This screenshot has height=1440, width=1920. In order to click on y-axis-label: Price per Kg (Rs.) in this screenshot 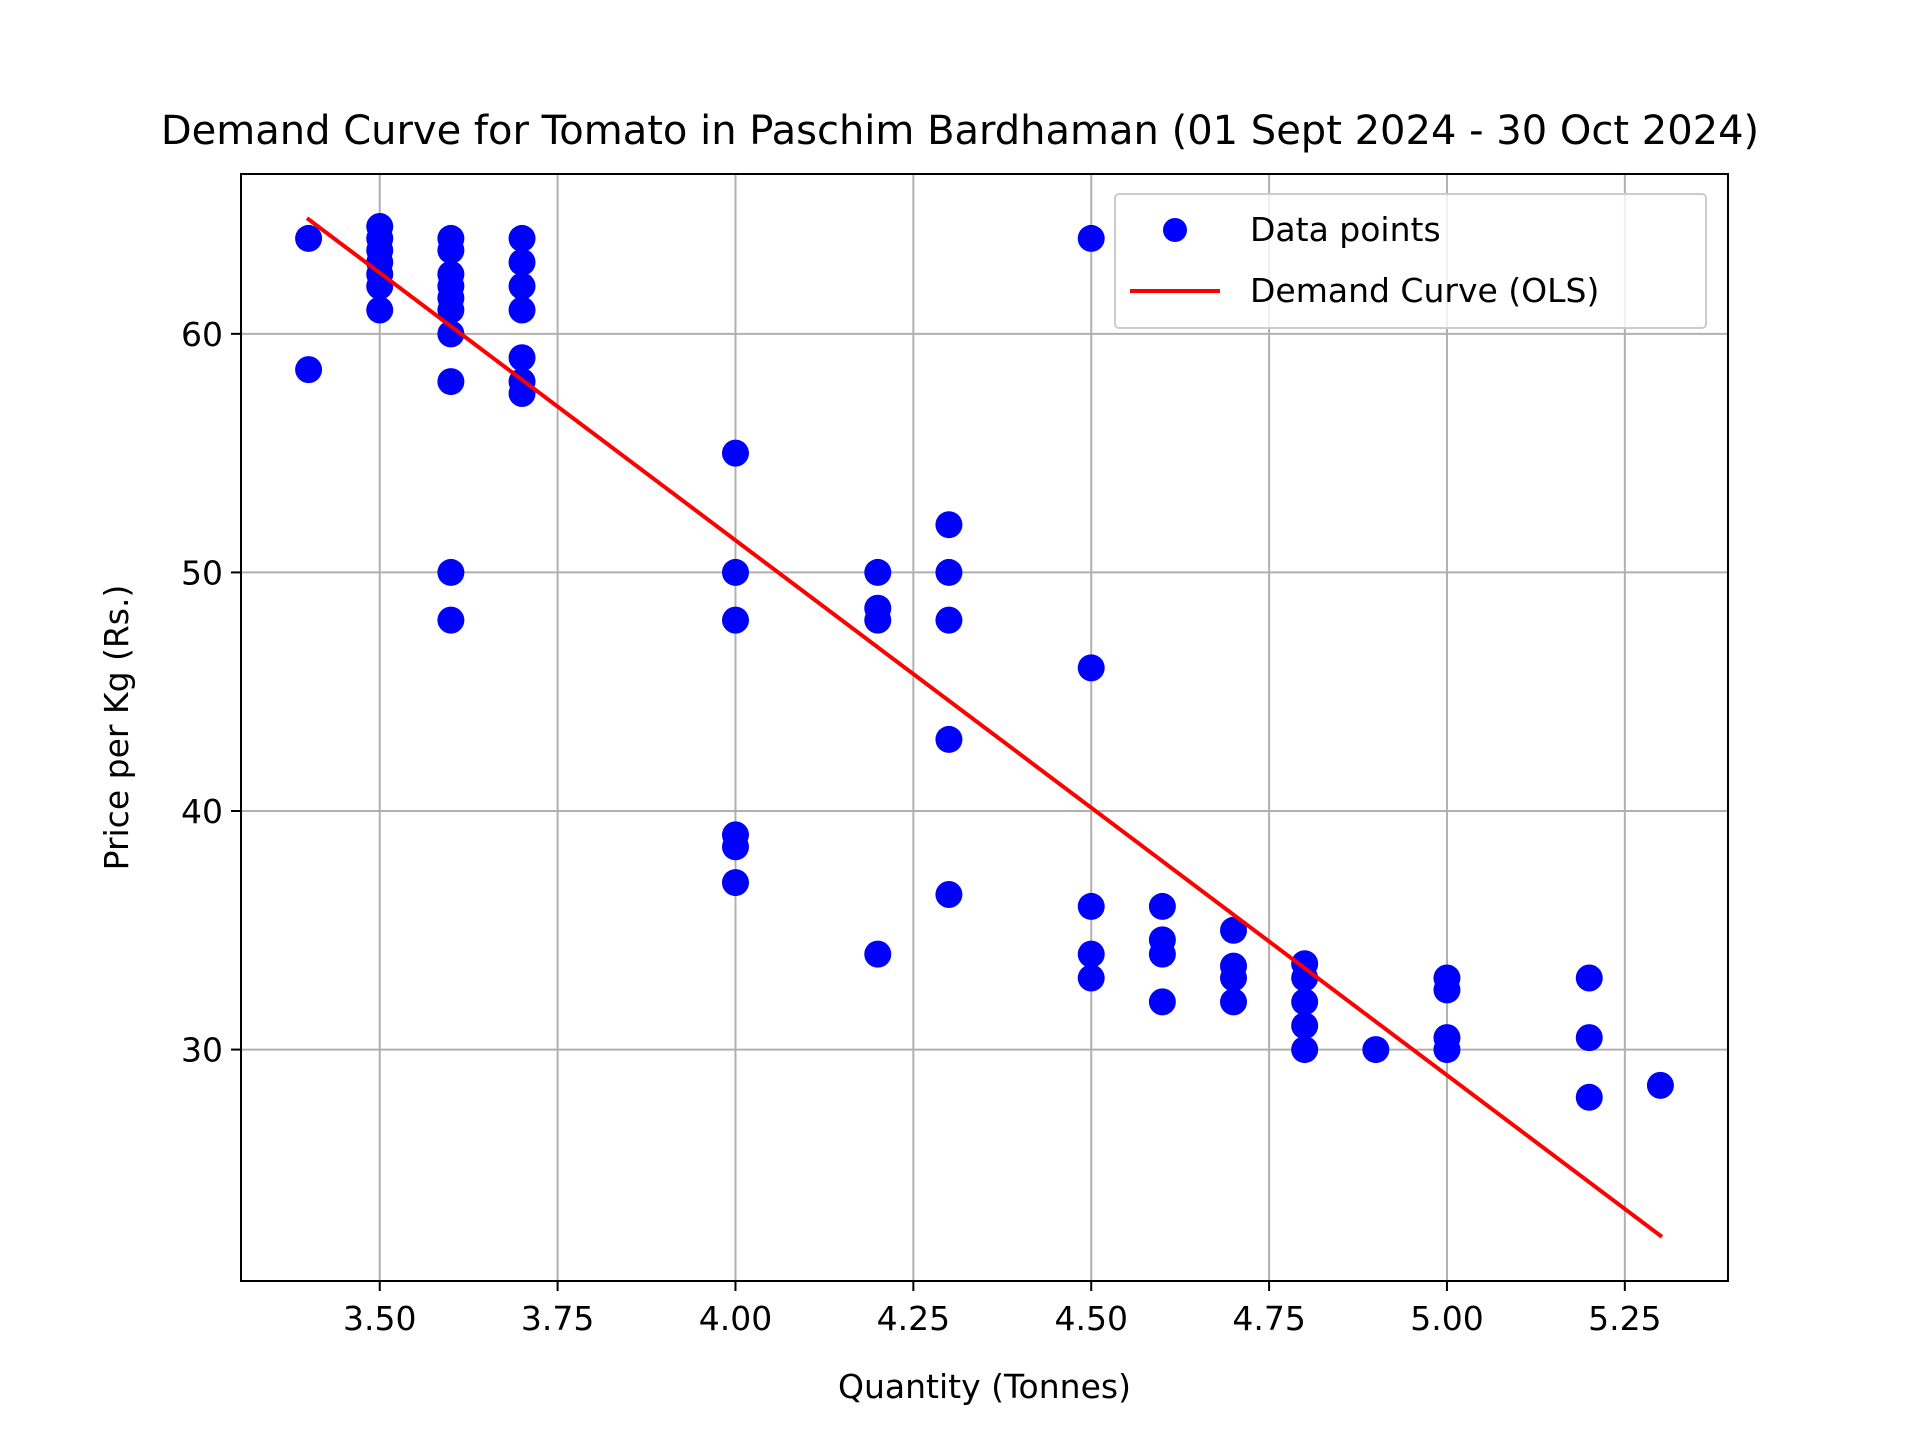, I will do `click(116, 728)`.